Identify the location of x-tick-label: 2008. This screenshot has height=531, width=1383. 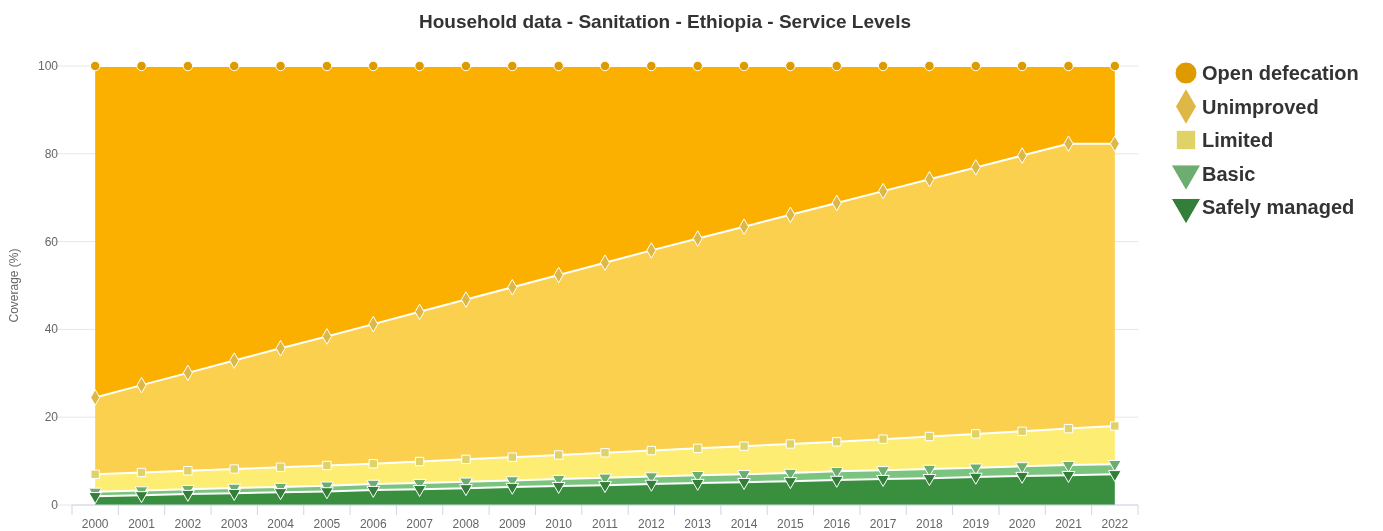
(466, 524).